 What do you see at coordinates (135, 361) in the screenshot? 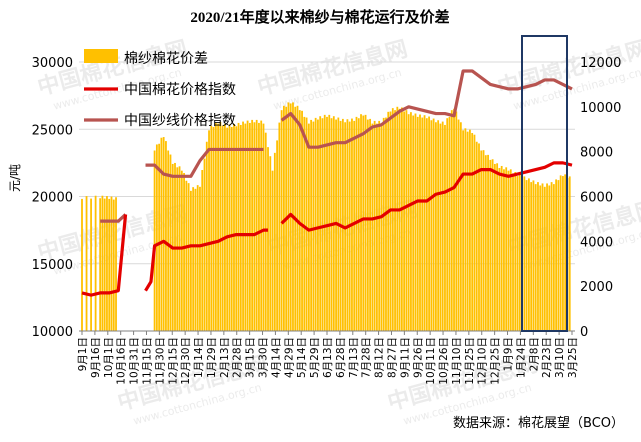
I see `x-tick-label: 10月31日` at bounding box center [135, 361].